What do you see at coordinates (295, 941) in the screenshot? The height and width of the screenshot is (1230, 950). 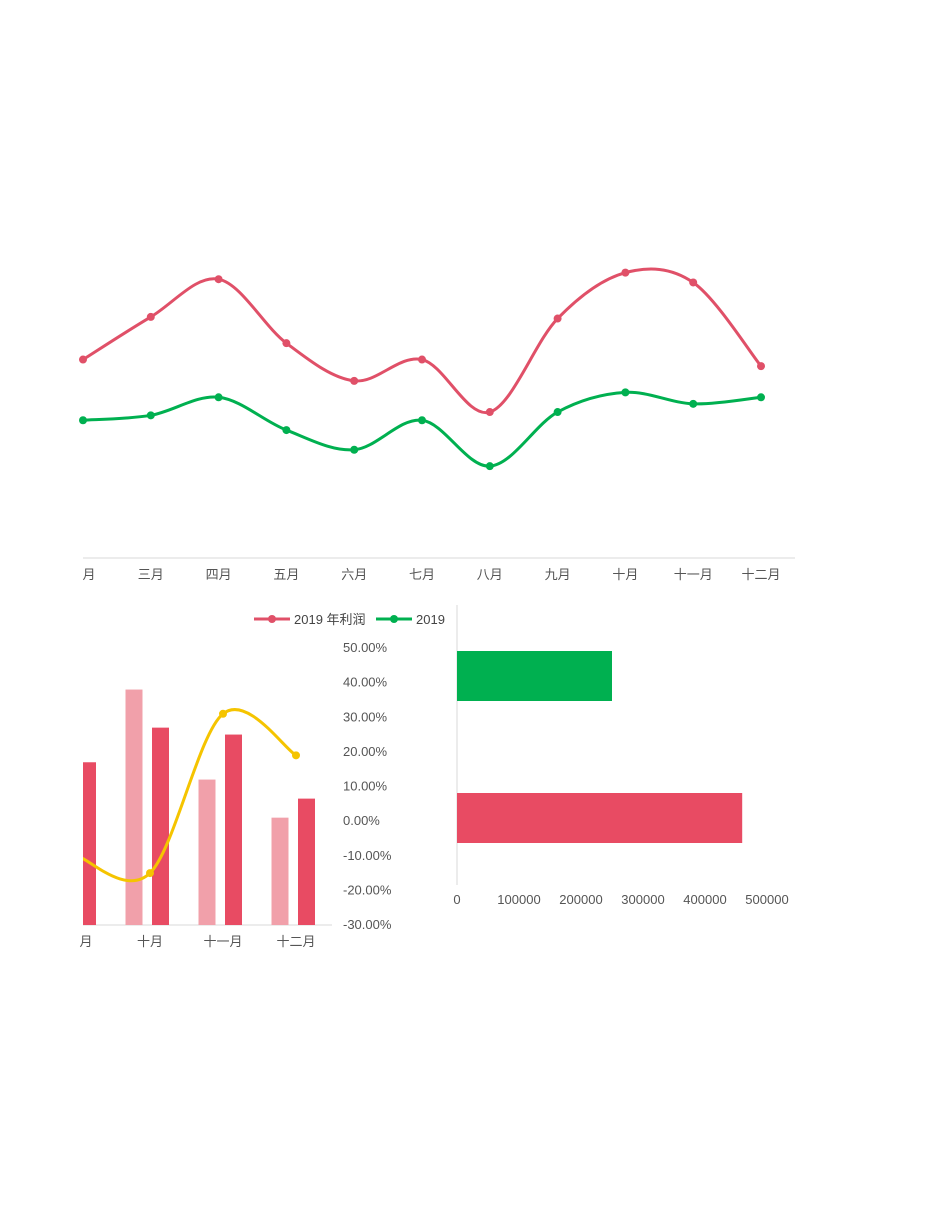 I see `combo-x-tick-label: 十二月` at bounding box center [295, 941].